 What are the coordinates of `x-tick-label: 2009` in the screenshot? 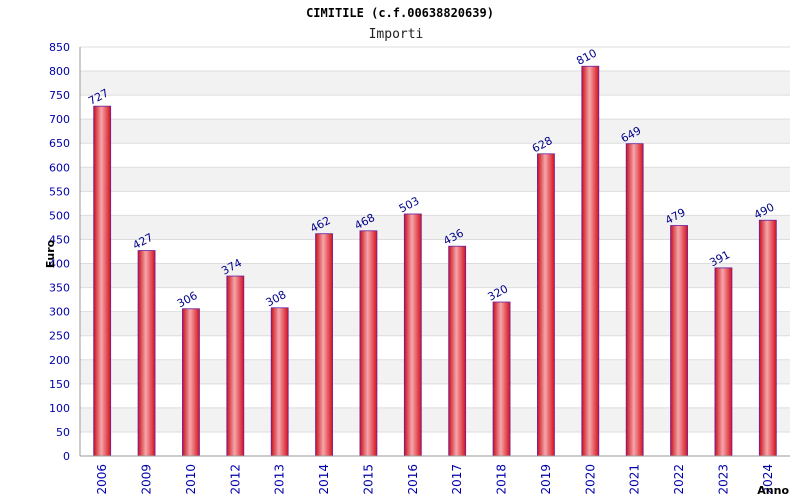 It's located at (147, 479).